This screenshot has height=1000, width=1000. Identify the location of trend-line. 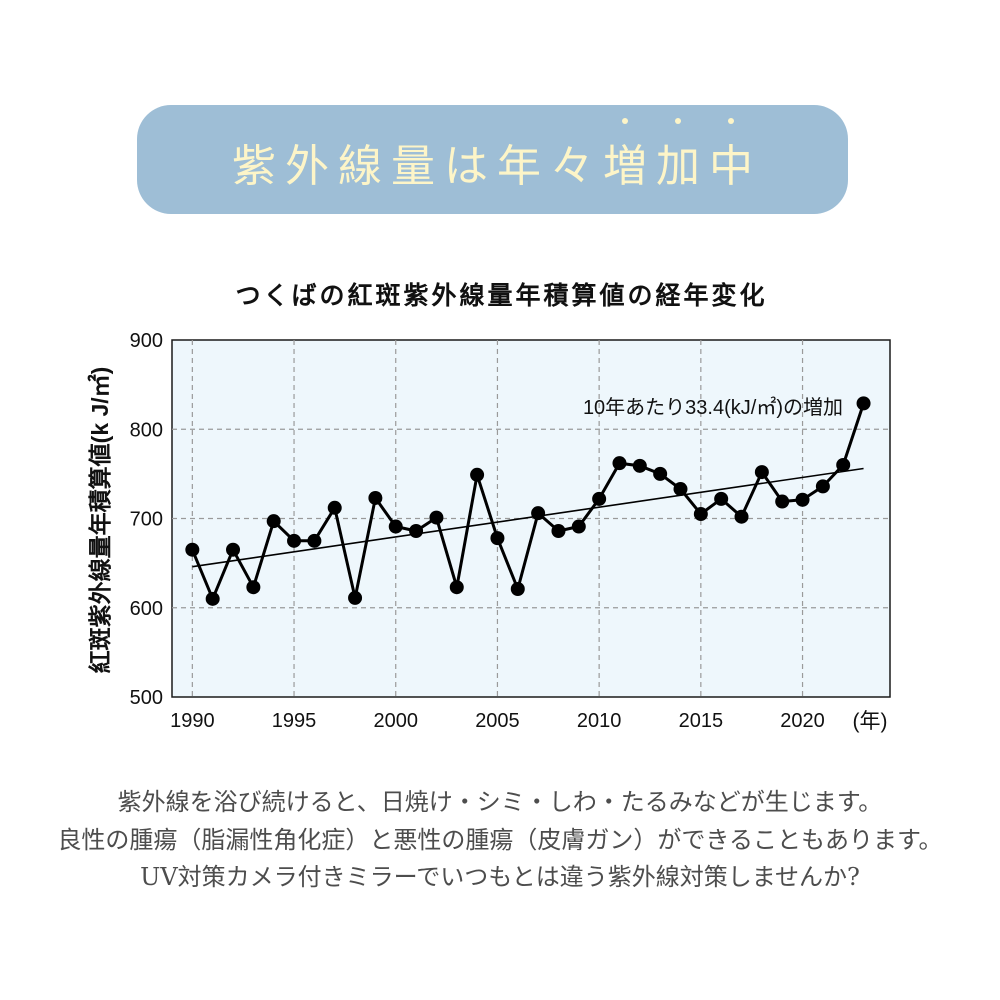
(528, 517).